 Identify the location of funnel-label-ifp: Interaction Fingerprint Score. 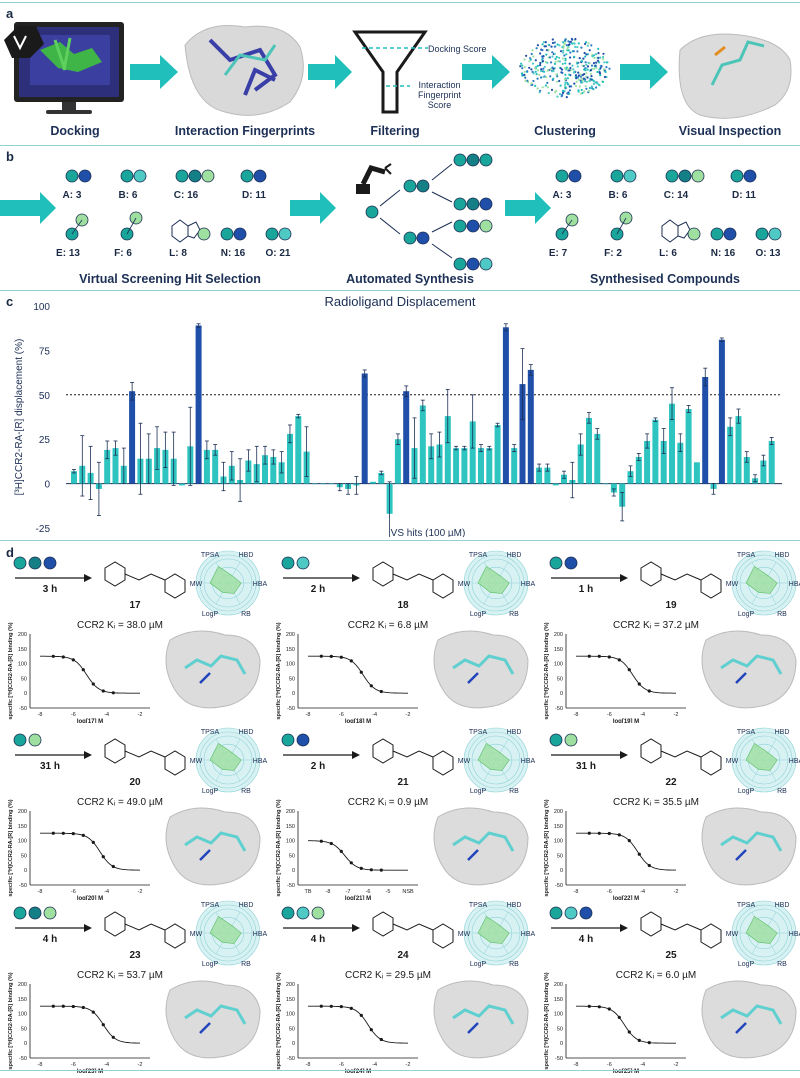
(440, 95).